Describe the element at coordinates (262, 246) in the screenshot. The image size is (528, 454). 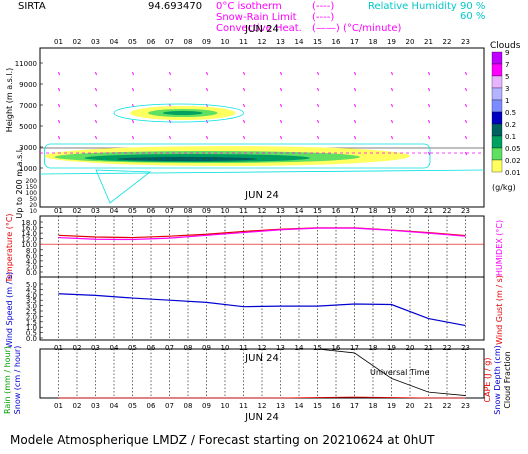
I see `temperature-panel-frame` at that location.